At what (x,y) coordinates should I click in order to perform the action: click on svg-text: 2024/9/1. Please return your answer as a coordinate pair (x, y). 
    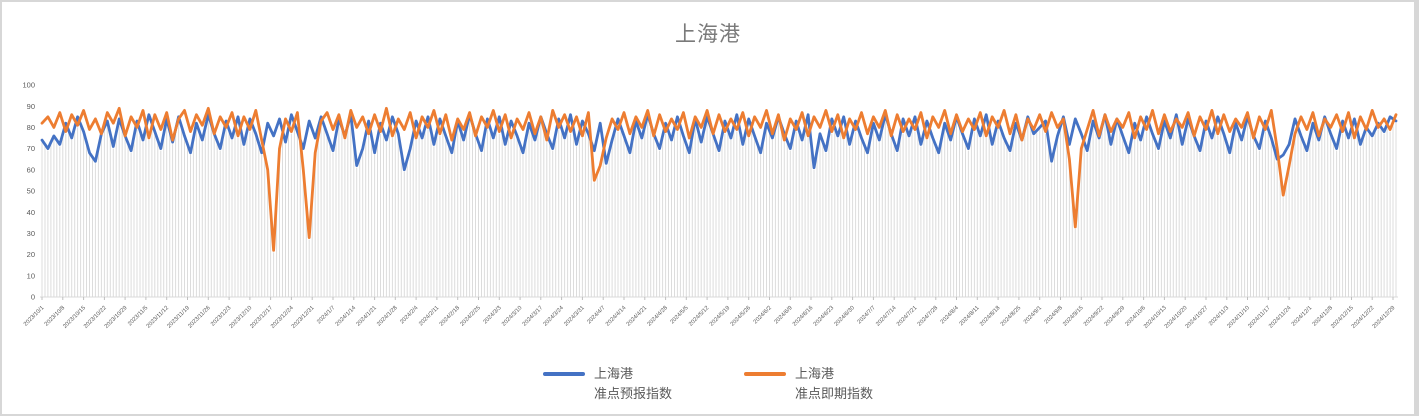
    Looking at the image, I should click on (1033, 315).